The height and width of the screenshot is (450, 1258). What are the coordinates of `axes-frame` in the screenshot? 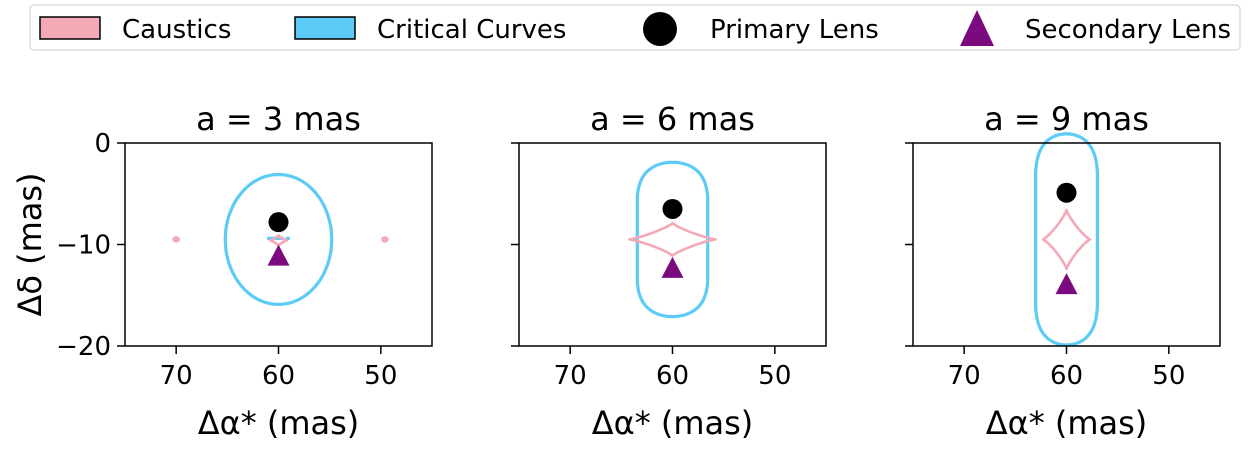 It's located at (1066, 244).